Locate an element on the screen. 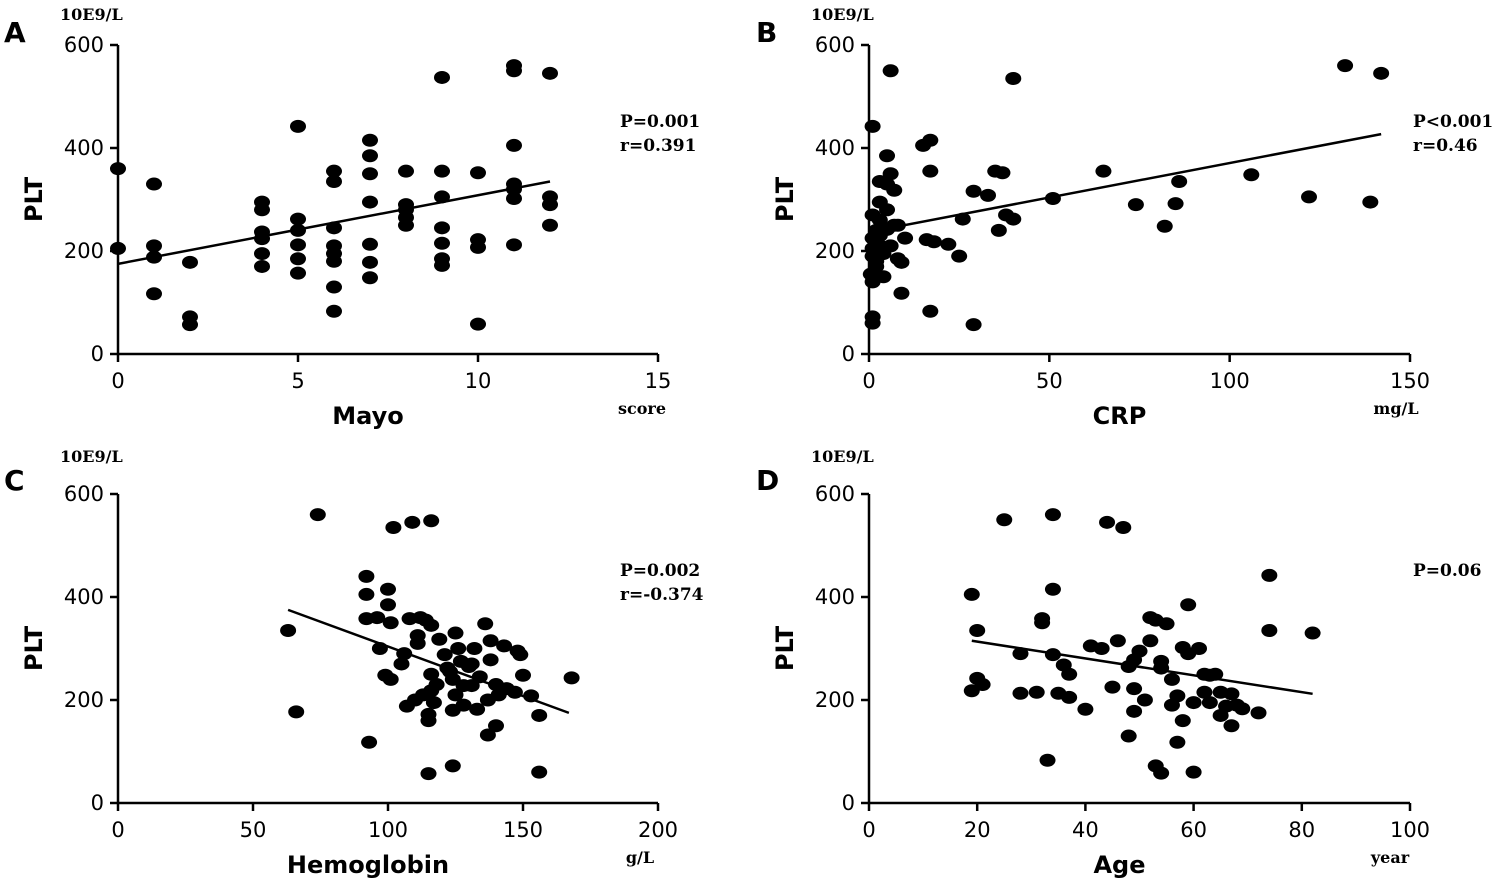 The image size is (1495, 880). x-tick-label-d: 0 is located at coordinates (868, 830).